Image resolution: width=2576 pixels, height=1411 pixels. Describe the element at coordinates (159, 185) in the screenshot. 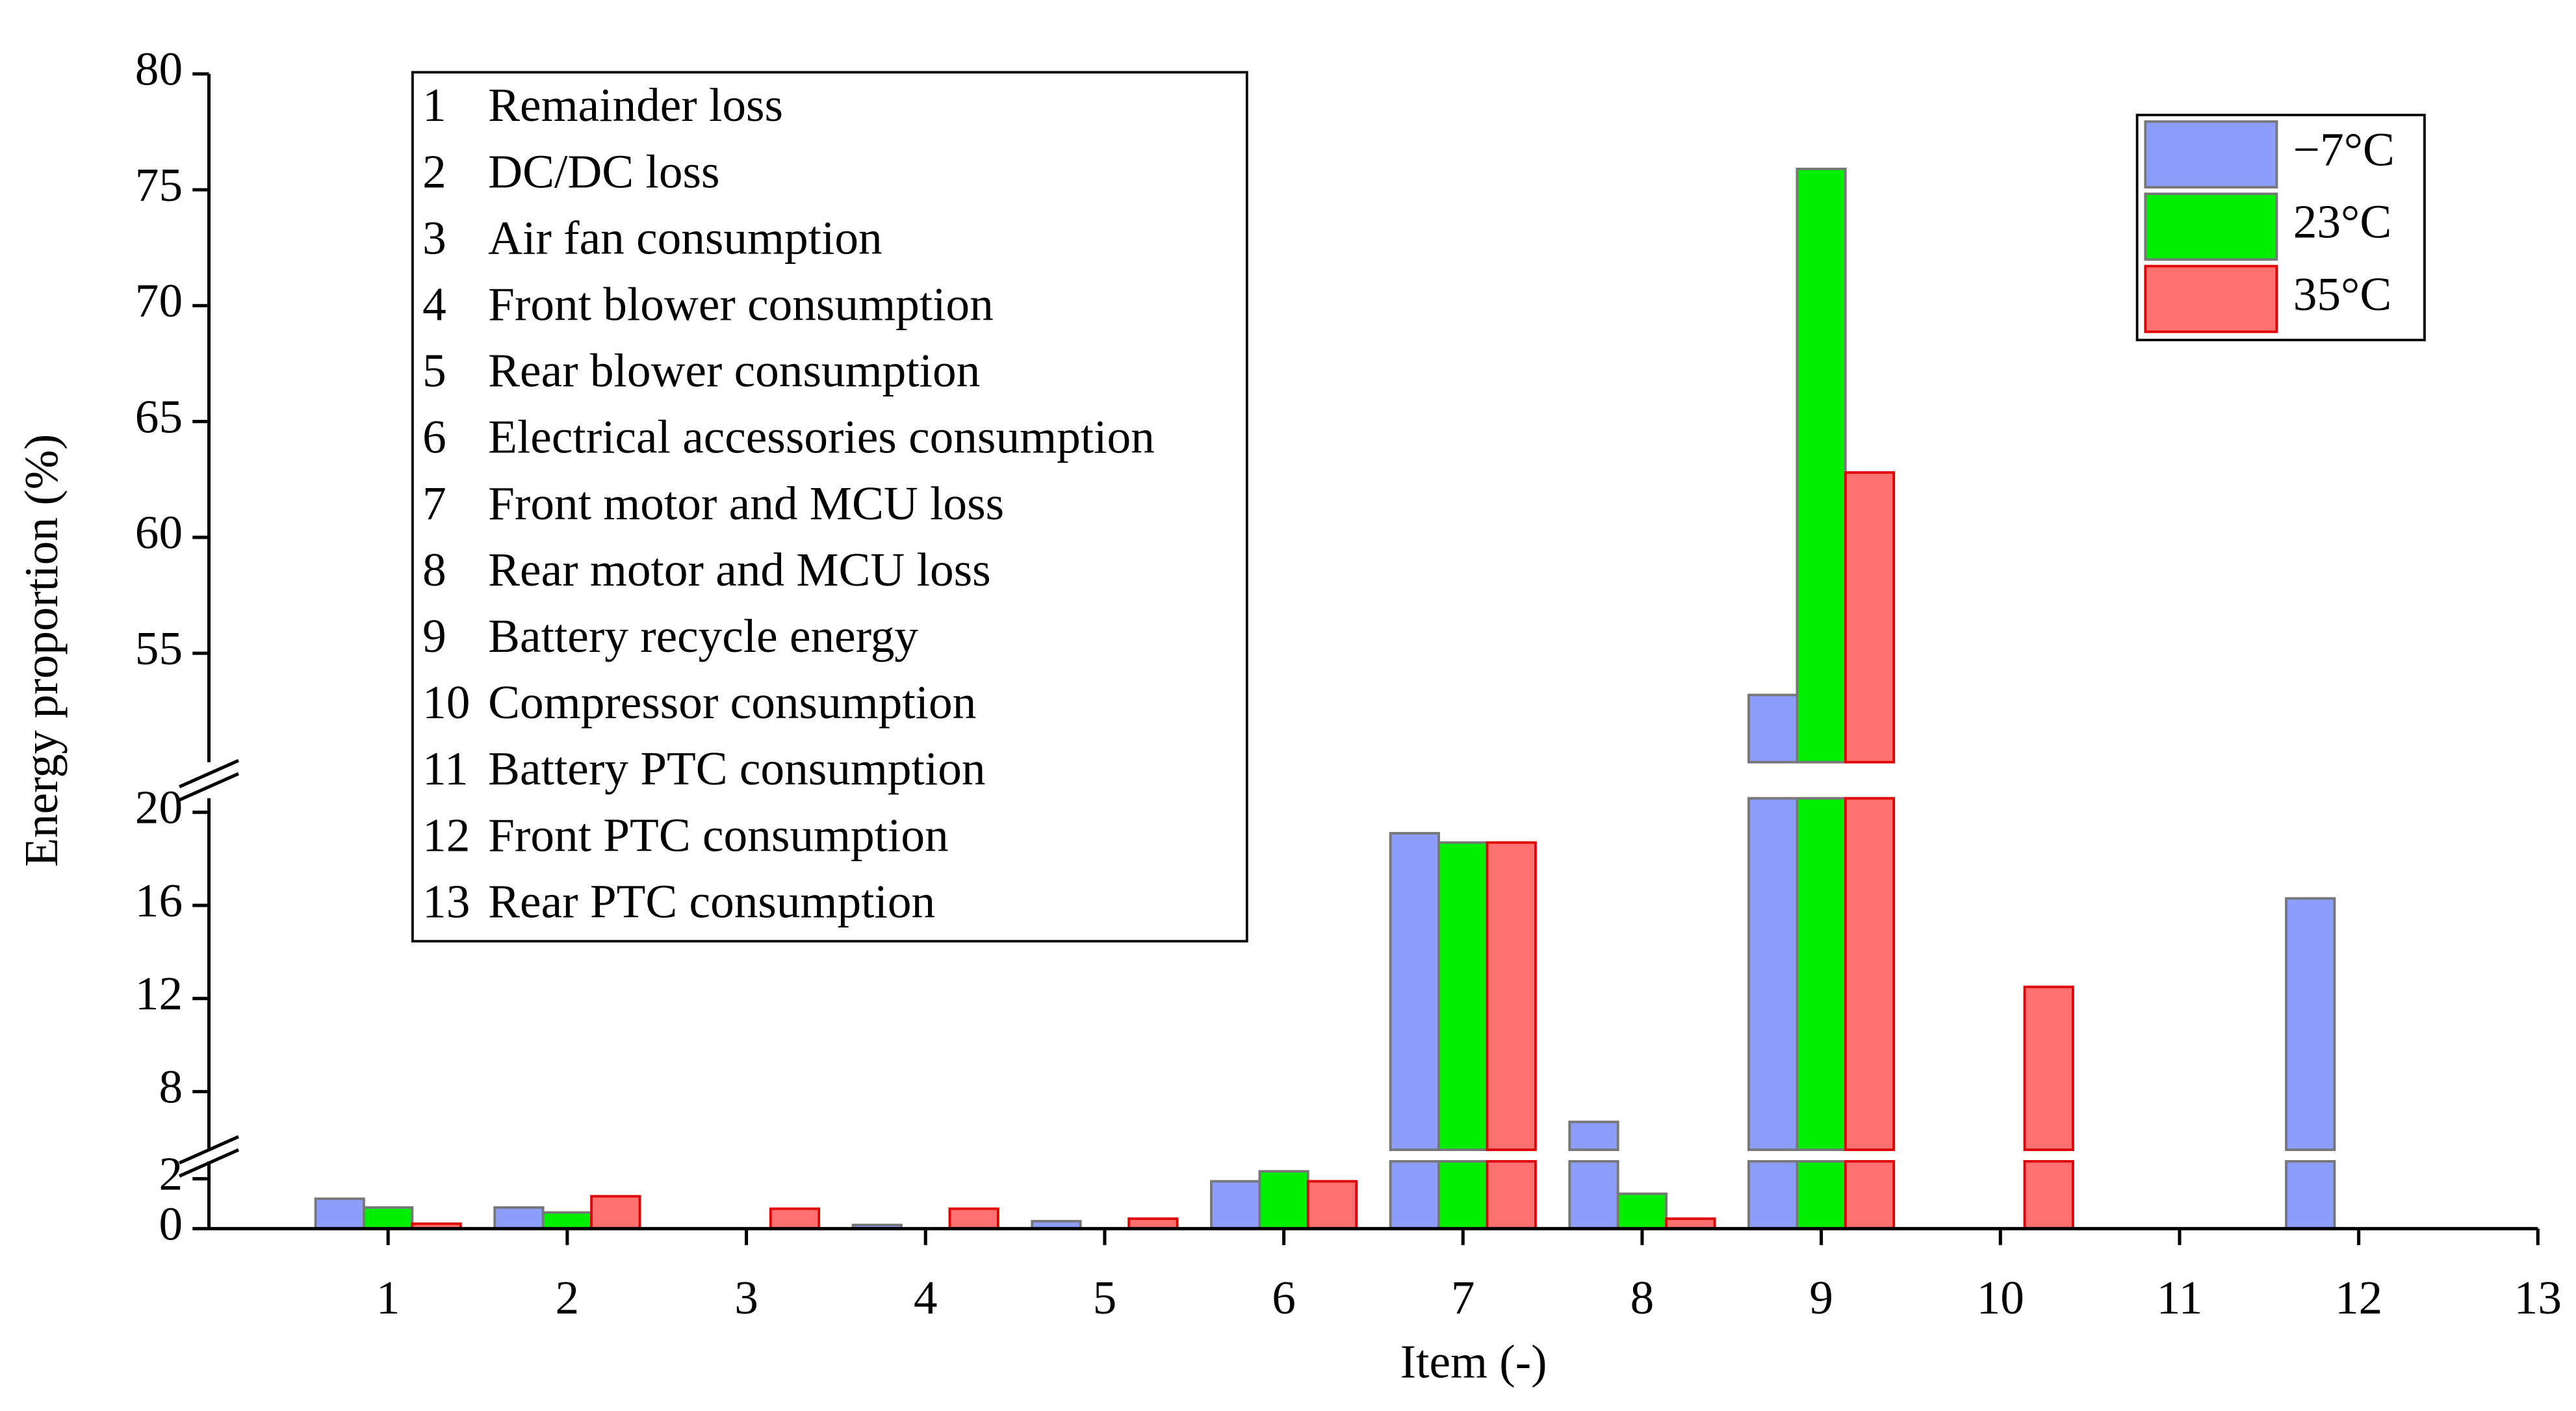

I see `y-tick-label: 75` at that location.